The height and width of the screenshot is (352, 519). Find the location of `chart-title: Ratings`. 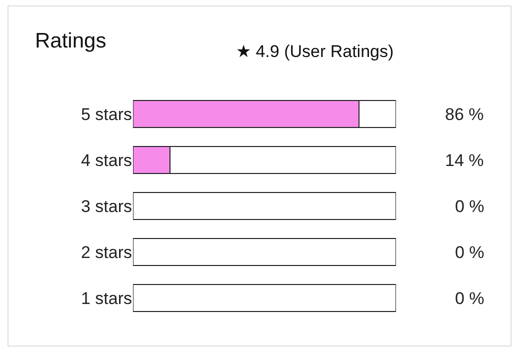

chart-title: Ratings is located at coordinates (70, 40).